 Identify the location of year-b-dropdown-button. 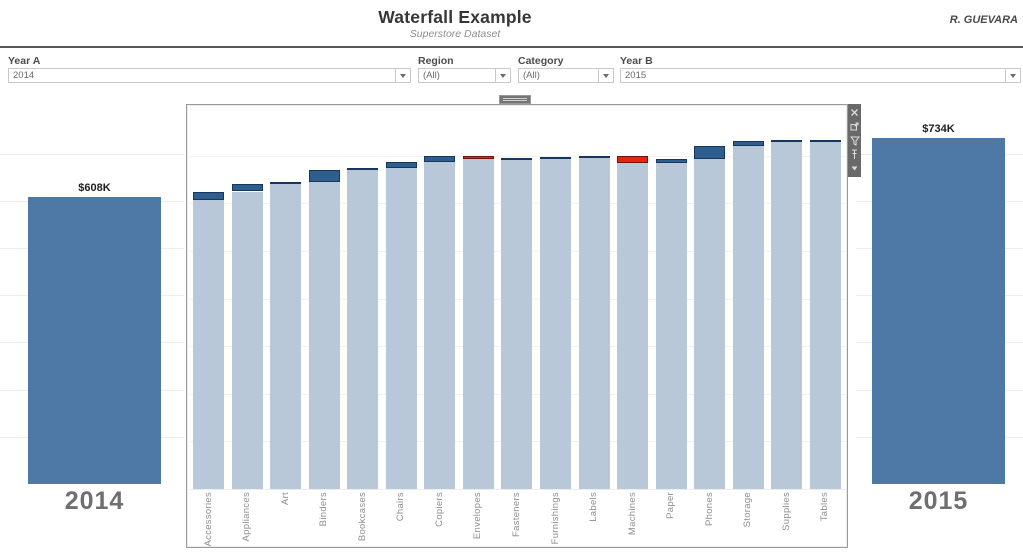
(1012, 75).